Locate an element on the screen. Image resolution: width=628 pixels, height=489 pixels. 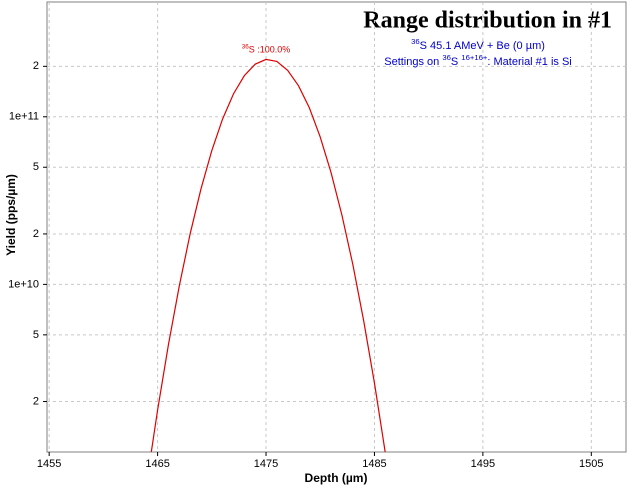
y-axis-label: Yield (pps/µm) is located at coordinates (11, 215).